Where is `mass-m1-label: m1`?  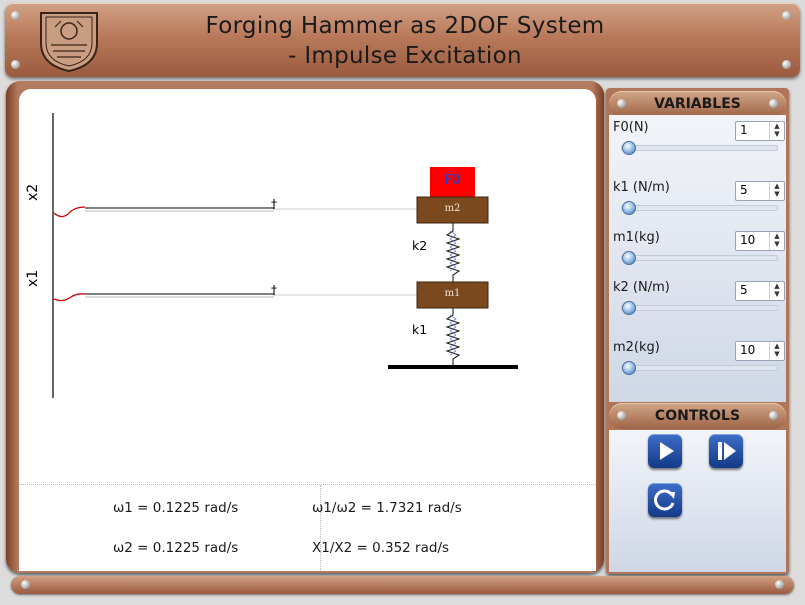 mass-m1-label: m1 is located at coordinates (452, 293).